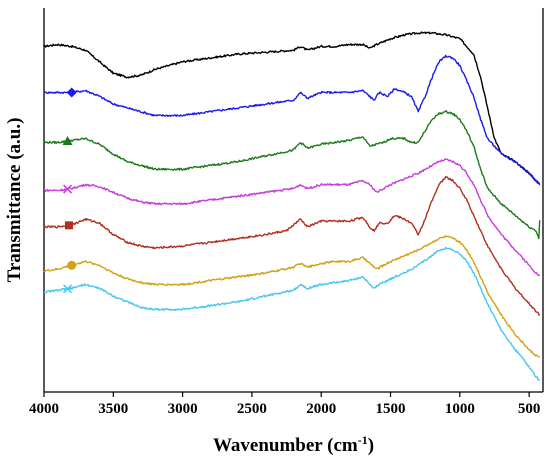 The image size is (550, 463). Describe the element at coordinates (72, 265) in the screenshot. I see `marker-circle` at that location.